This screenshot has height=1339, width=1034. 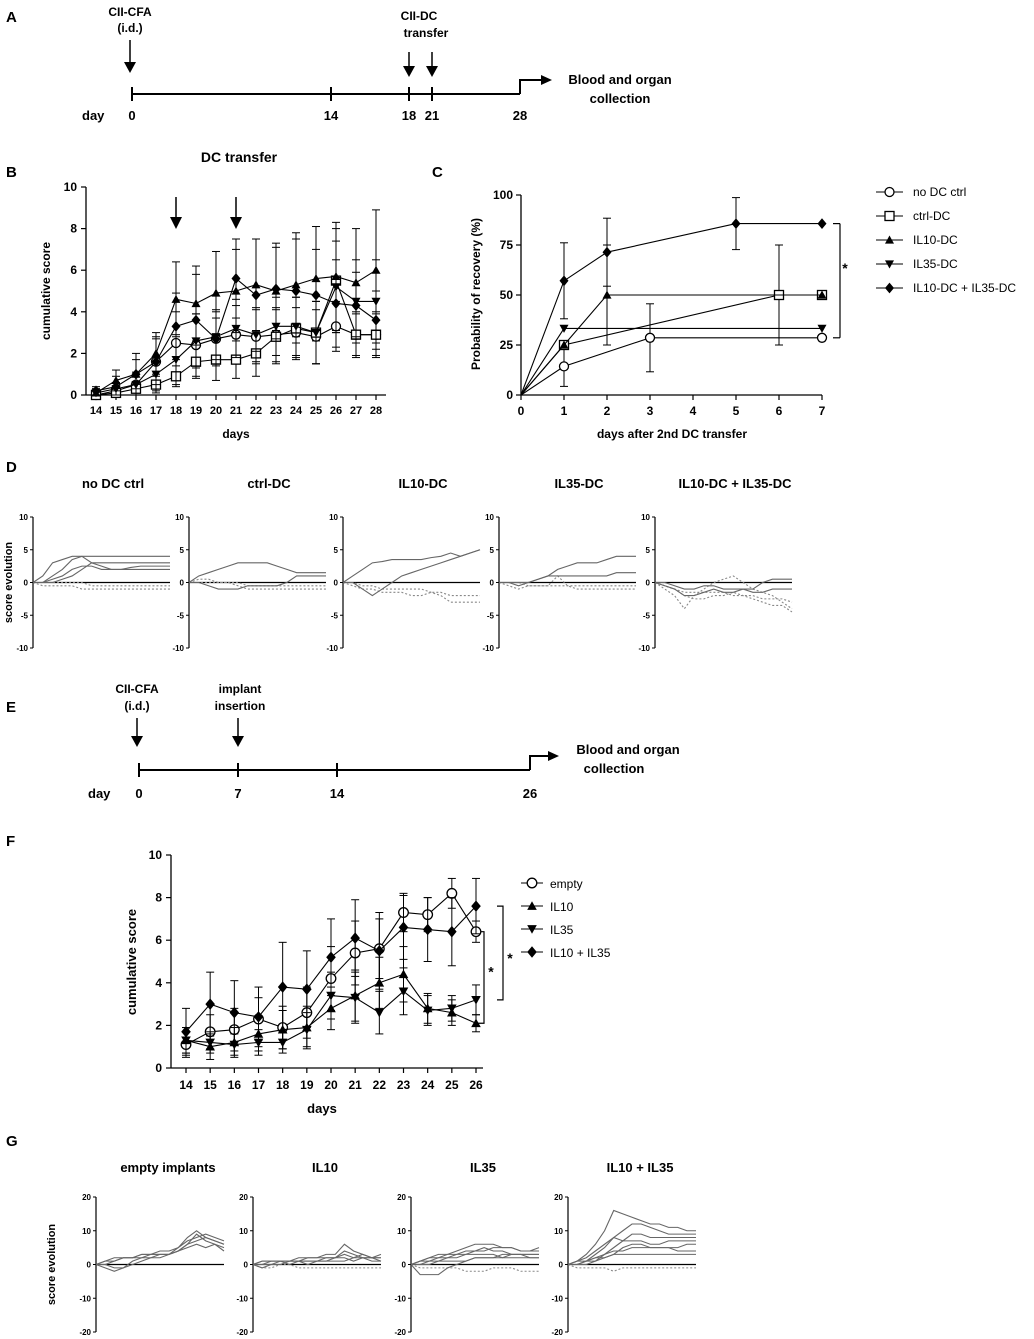 What do you see at coordinates (239, 157) in the screenshot?
I see `b-title: DC transfer` at bounding box center [239, 157].